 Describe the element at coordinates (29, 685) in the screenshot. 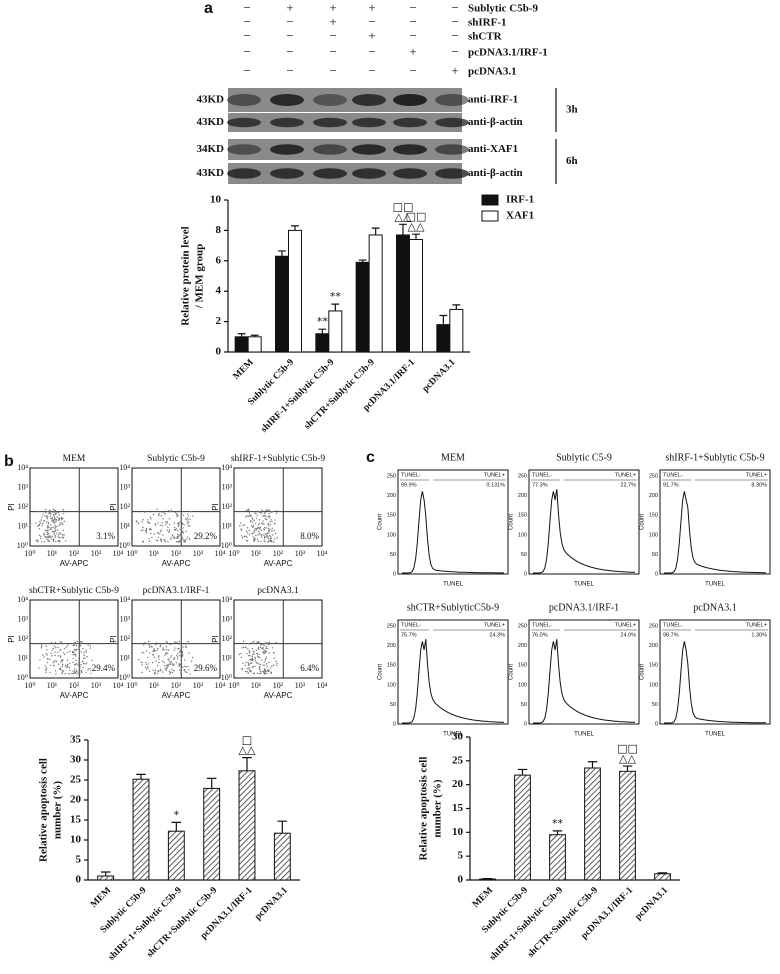

I see `x-tick-label: 10⁰` at that location.